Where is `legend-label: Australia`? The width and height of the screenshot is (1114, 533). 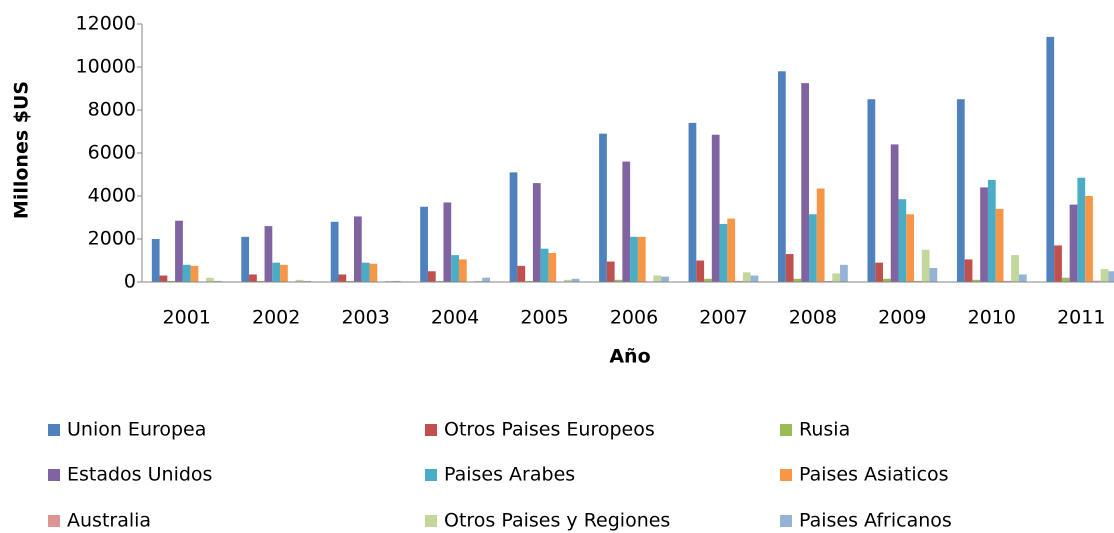
legend-label: Australia is located at coordinates (109, 521).